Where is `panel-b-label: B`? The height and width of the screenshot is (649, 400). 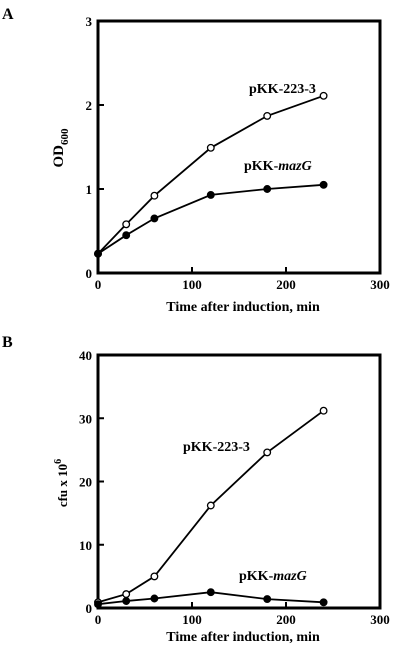 panel-b-label: B is located at coordinates (7, 342).